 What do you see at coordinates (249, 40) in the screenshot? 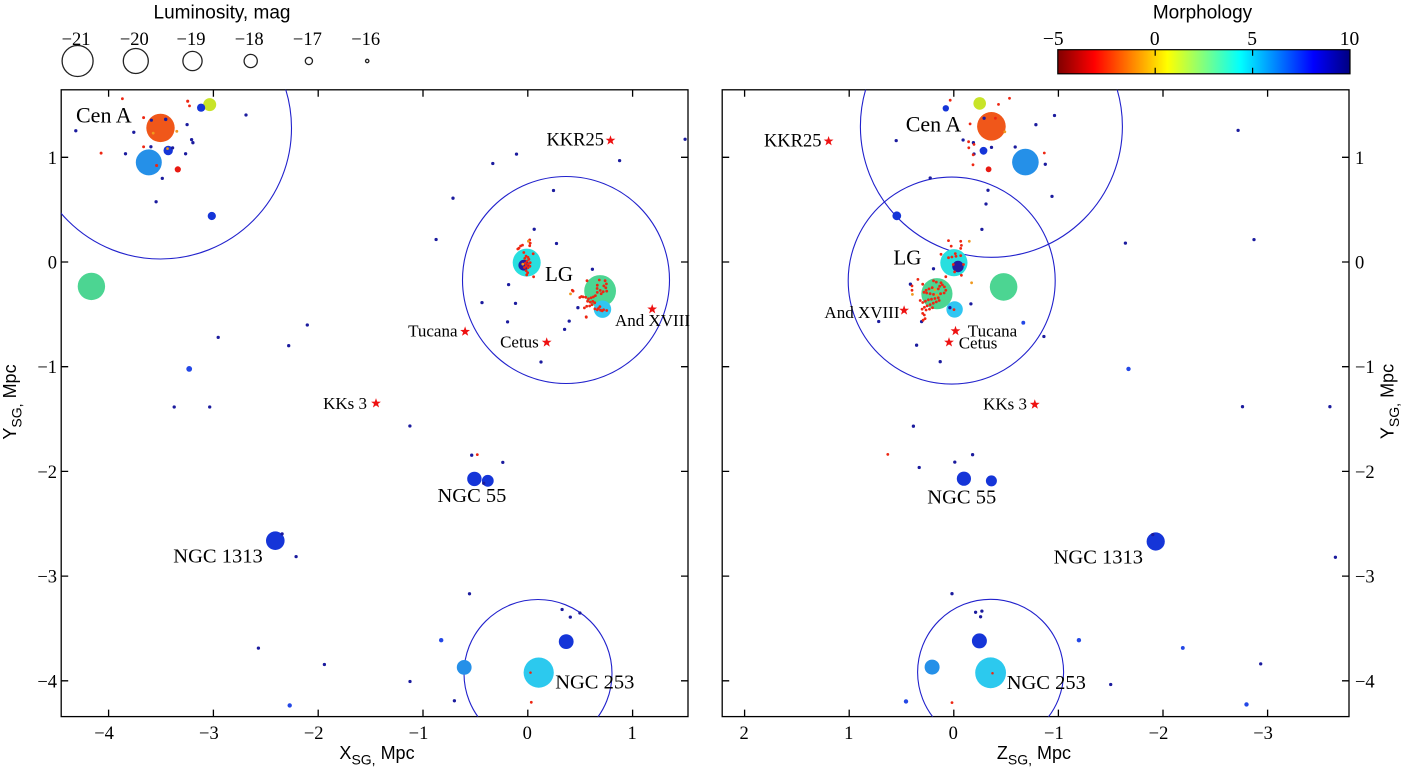
I see `svg-text: −18` at bounding box center [249, 40].